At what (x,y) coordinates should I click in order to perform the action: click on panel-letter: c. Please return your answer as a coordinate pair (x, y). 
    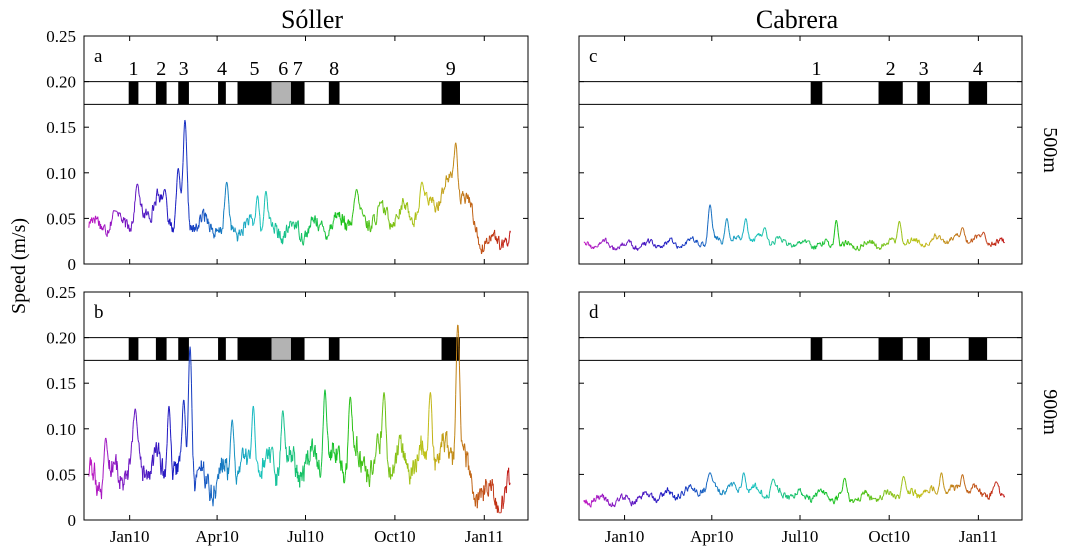
    Looking at the image, I should click on (593, 56).